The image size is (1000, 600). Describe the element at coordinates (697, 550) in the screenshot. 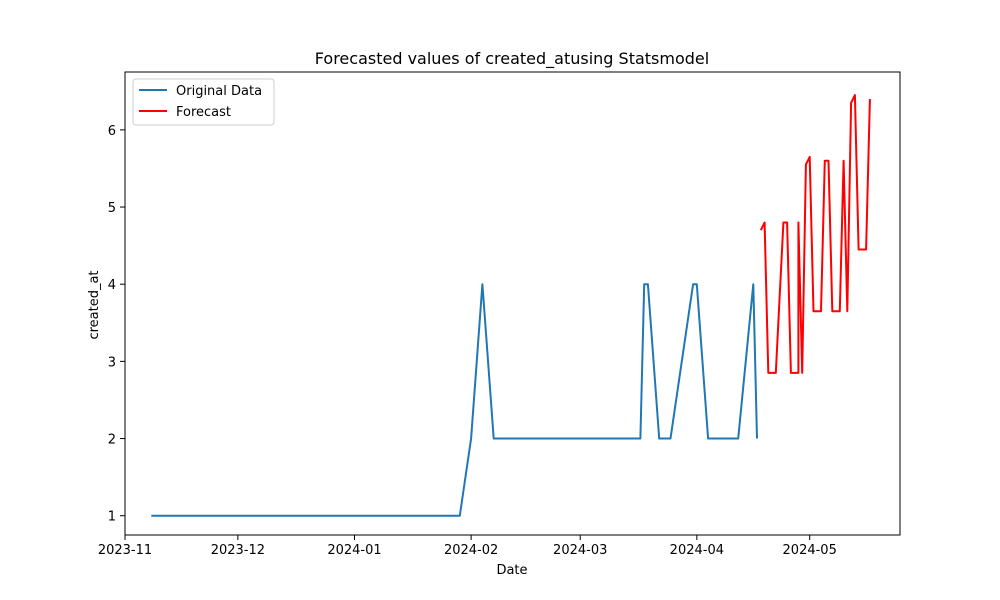

I see `x-tick-label: 2024-04` at that location.